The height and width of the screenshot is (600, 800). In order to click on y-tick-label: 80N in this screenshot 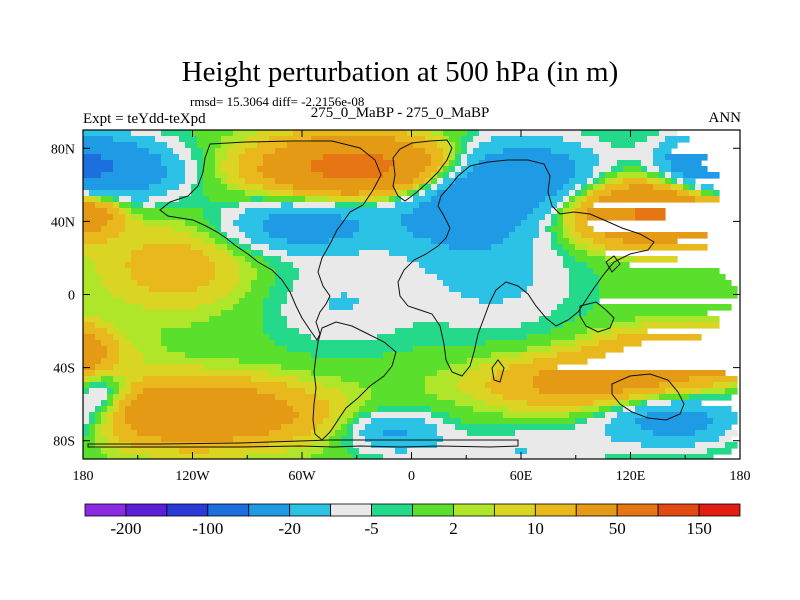, I will do `click(63, 149)`.